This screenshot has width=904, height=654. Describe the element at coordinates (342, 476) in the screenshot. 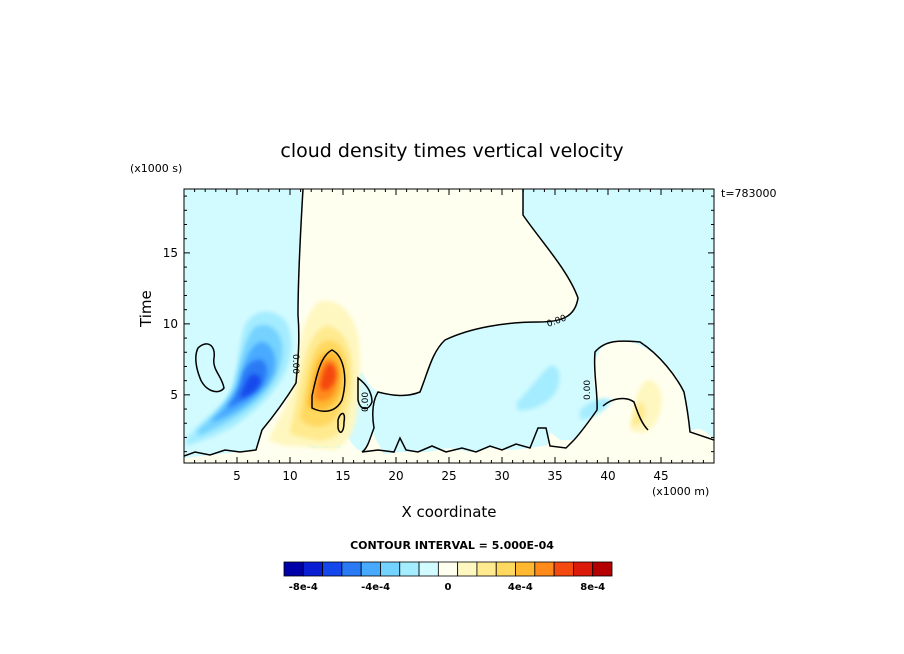

I see `x-tick-label: 15` at that location.